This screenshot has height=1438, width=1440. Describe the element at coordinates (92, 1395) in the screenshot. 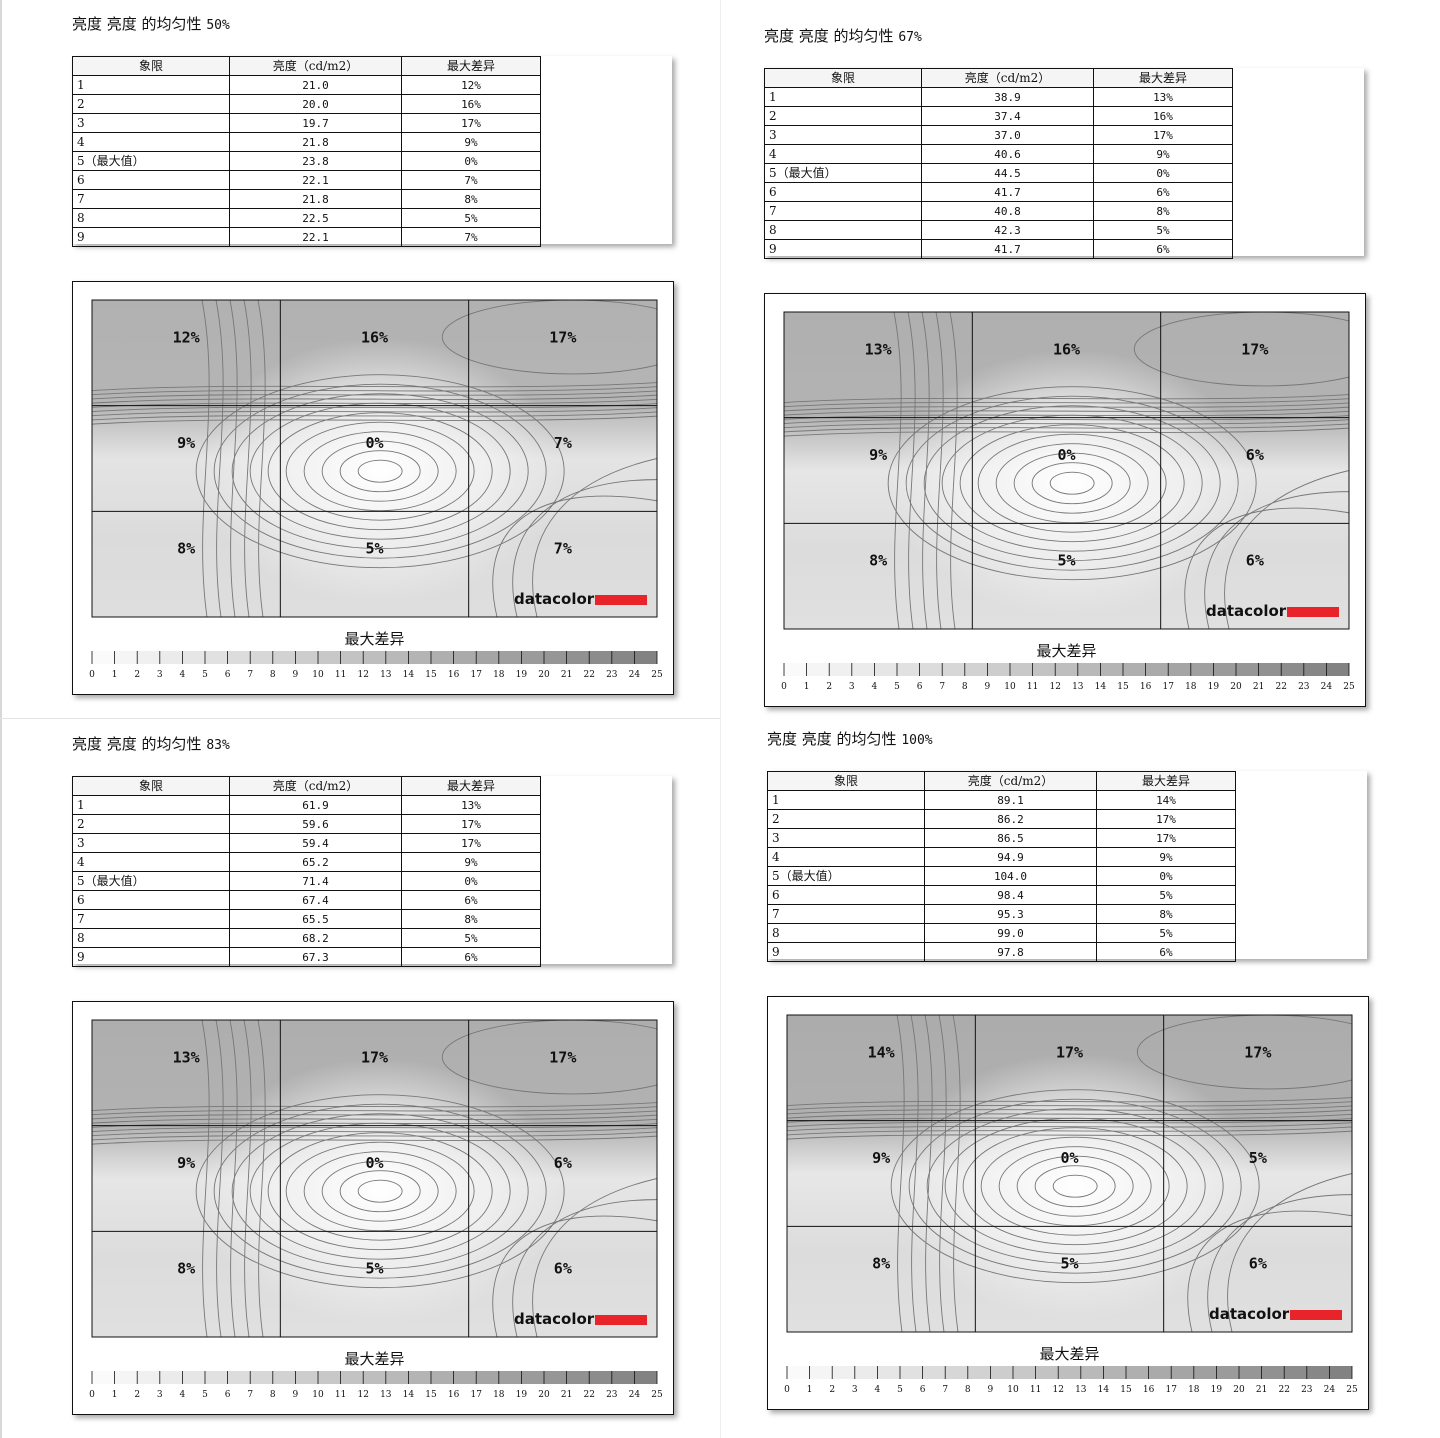

I see `scale-tick-label: 0` at that location.